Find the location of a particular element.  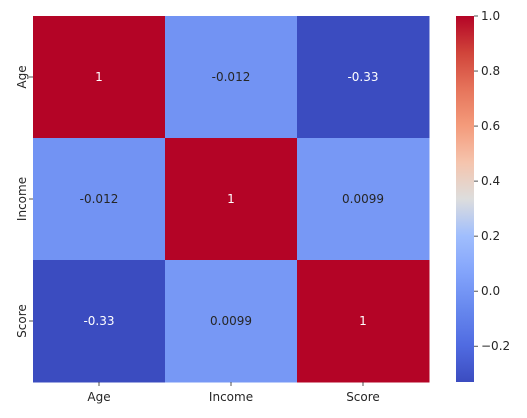

y-tick-label: Age is located at coordinates (22, 76).